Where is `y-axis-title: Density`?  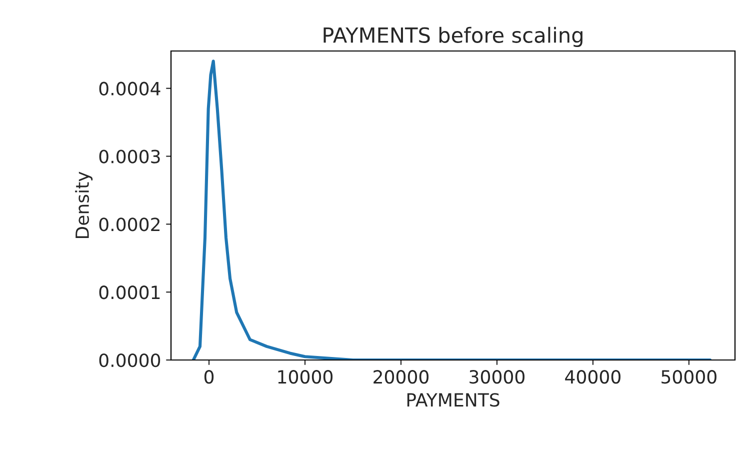
y-axis-title: Density is located at coordinates (84, 205).